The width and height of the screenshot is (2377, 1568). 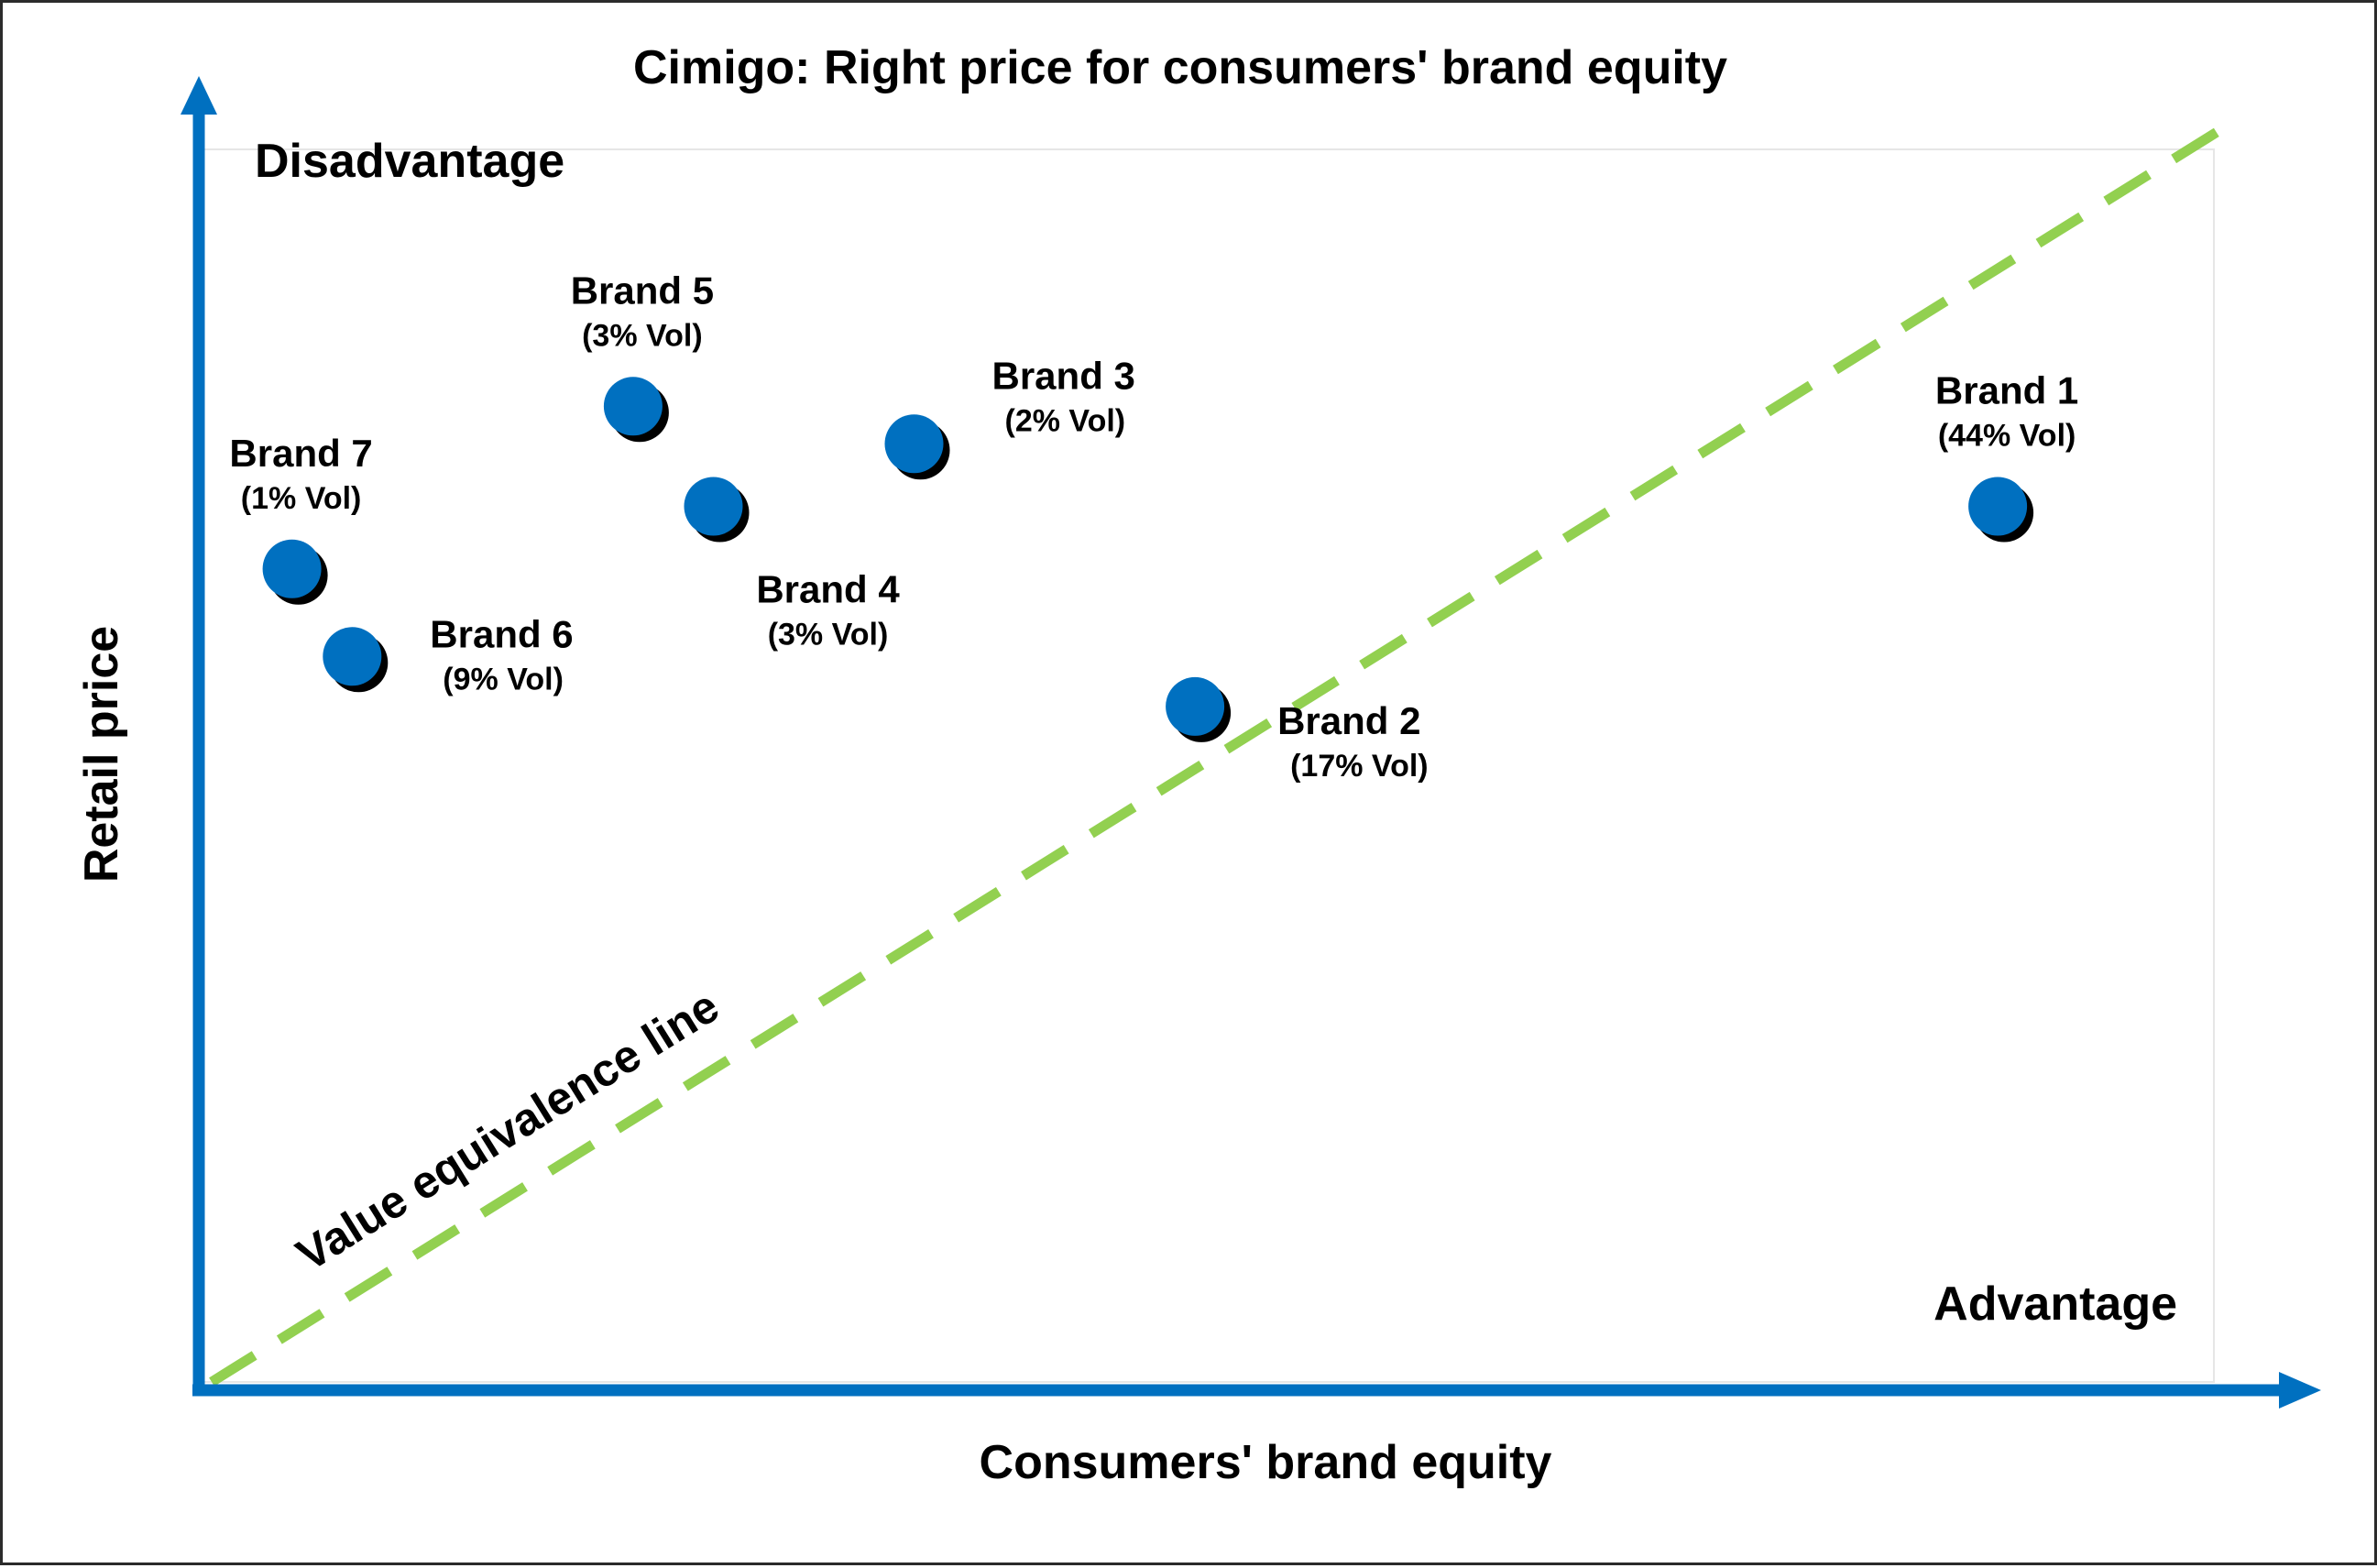 What do you see at coordinates (2055, 1304) in the screenshot?
I see `quadrant-label-advantage: Advantage` at bounding box center [2055, 1304].